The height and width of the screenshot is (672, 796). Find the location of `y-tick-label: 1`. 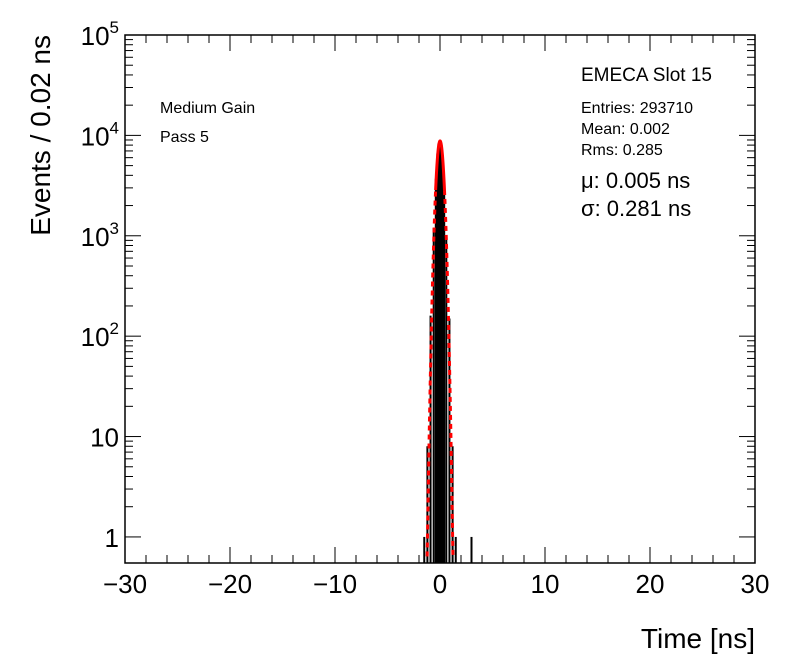

y-tick-label: 1 is located at coordinates (112, 538).